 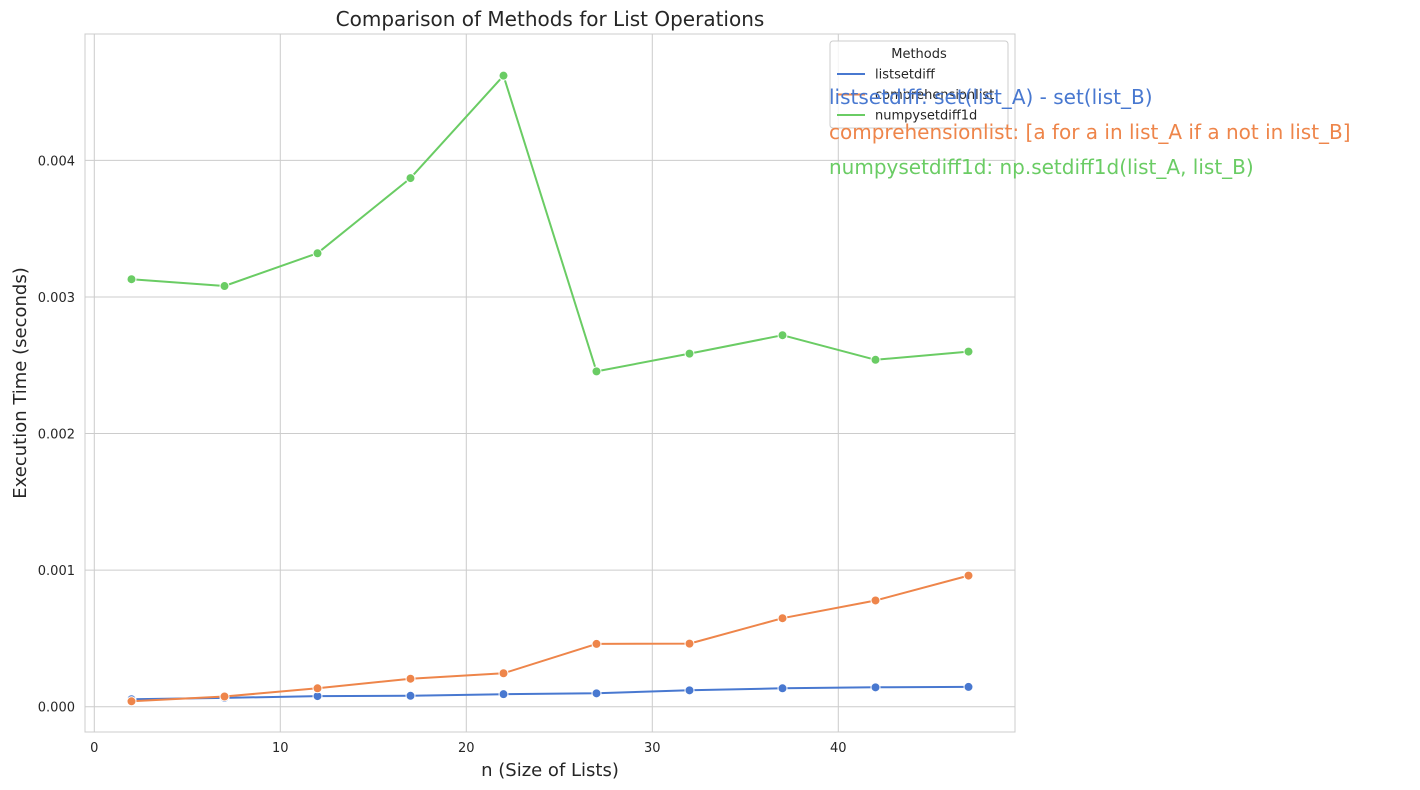 What do you see at coordinates (56, 571) in the screenshot?
I see `y-tick-label: 0.001` at bounding box center [56, 571].